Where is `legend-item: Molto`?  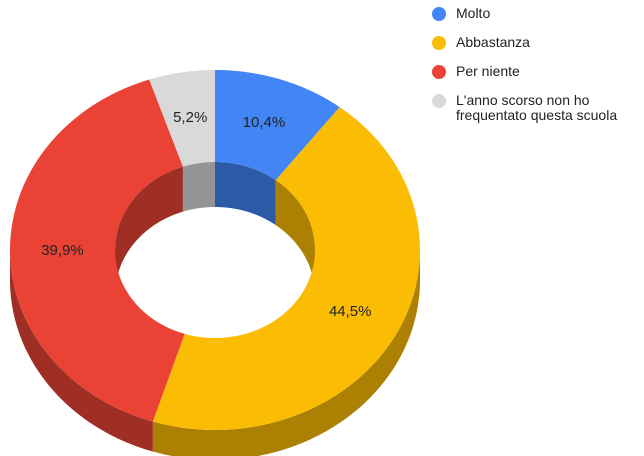
legend-item: Molto is located at coordinates (537, 13).